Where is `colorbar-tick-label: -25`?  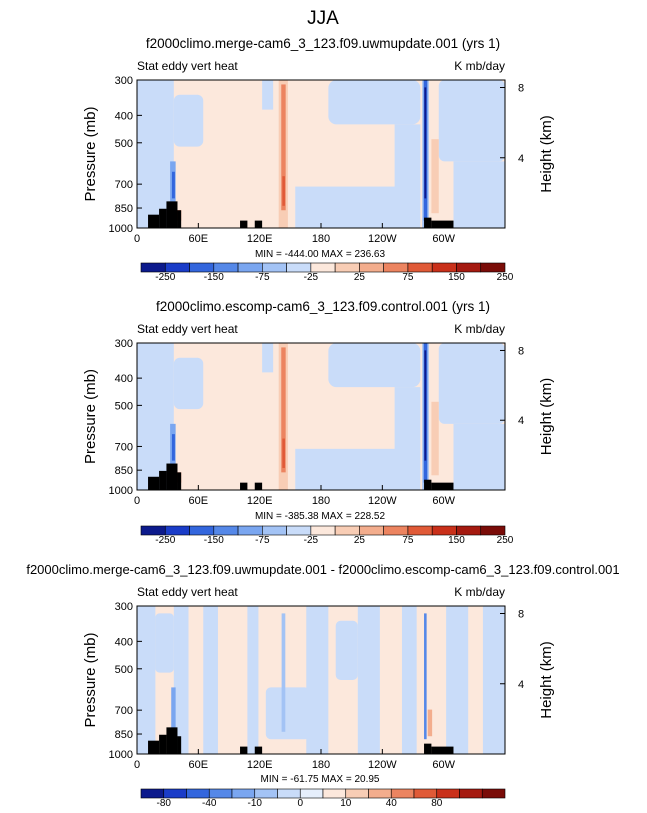 colorbar-tick-label: -25 is located at coordinates (311, 277).